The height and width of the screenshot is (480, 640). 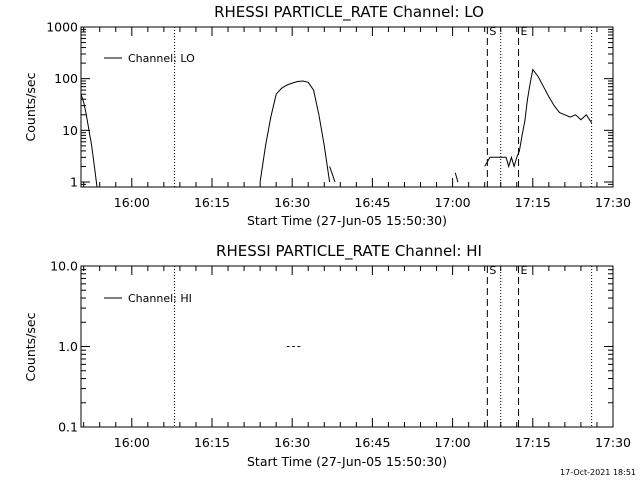 What do you see at coordinates (349, 251) in the screenshot?
I see `chart-title: RHESSI PARTICLE_RATE Channel: HI` at bounding box center [349, 251].